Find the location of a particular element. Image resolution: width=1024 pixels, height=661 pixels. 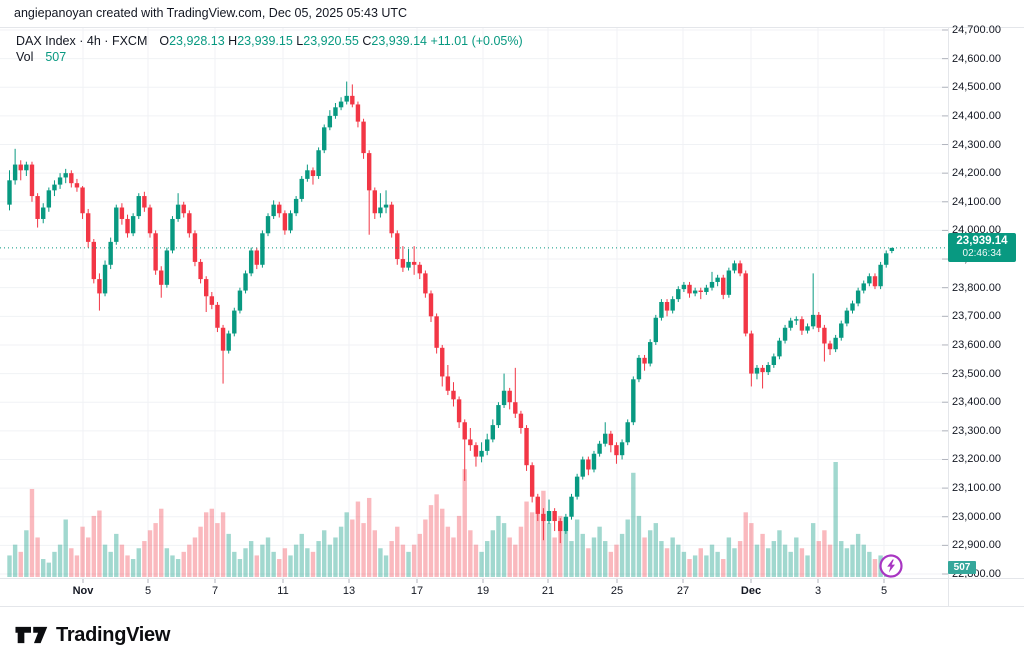

price-axis-label: 23,000.00 is located at coordinates (976, 516).